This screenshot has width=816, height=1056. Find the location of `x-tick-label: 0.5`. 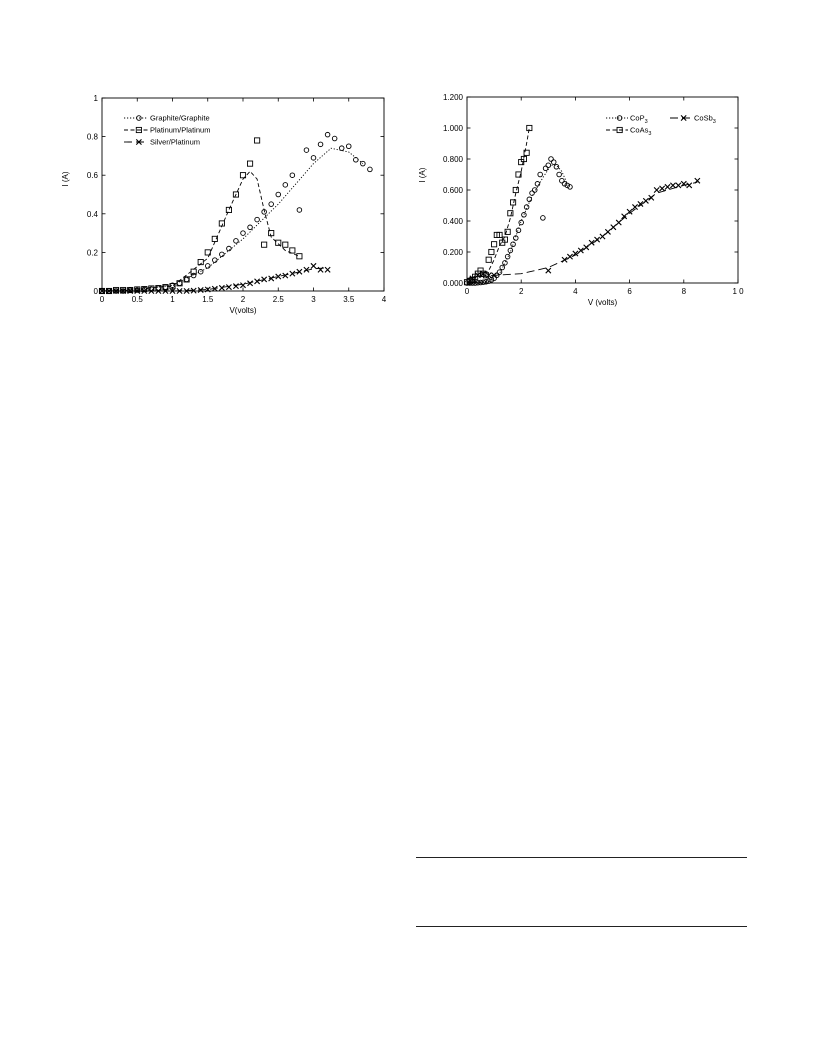

x-tick-label: 0.5 is located at coordinates (138, 299).